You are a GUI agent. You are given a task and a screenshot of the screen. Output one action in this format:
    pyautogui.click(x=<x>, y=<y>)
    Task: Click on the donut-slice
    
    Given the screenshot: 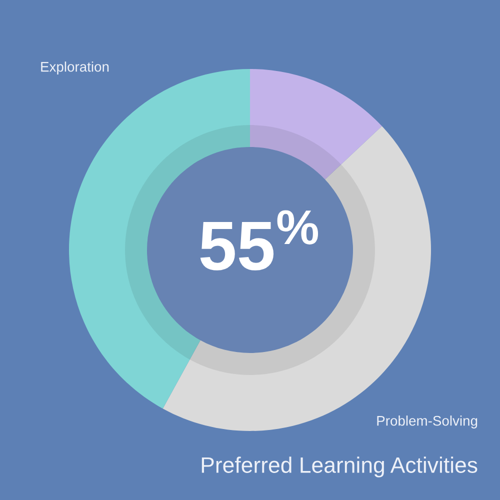 What is the action you would take?
    pyautogui.click(x=316, y=124)
    